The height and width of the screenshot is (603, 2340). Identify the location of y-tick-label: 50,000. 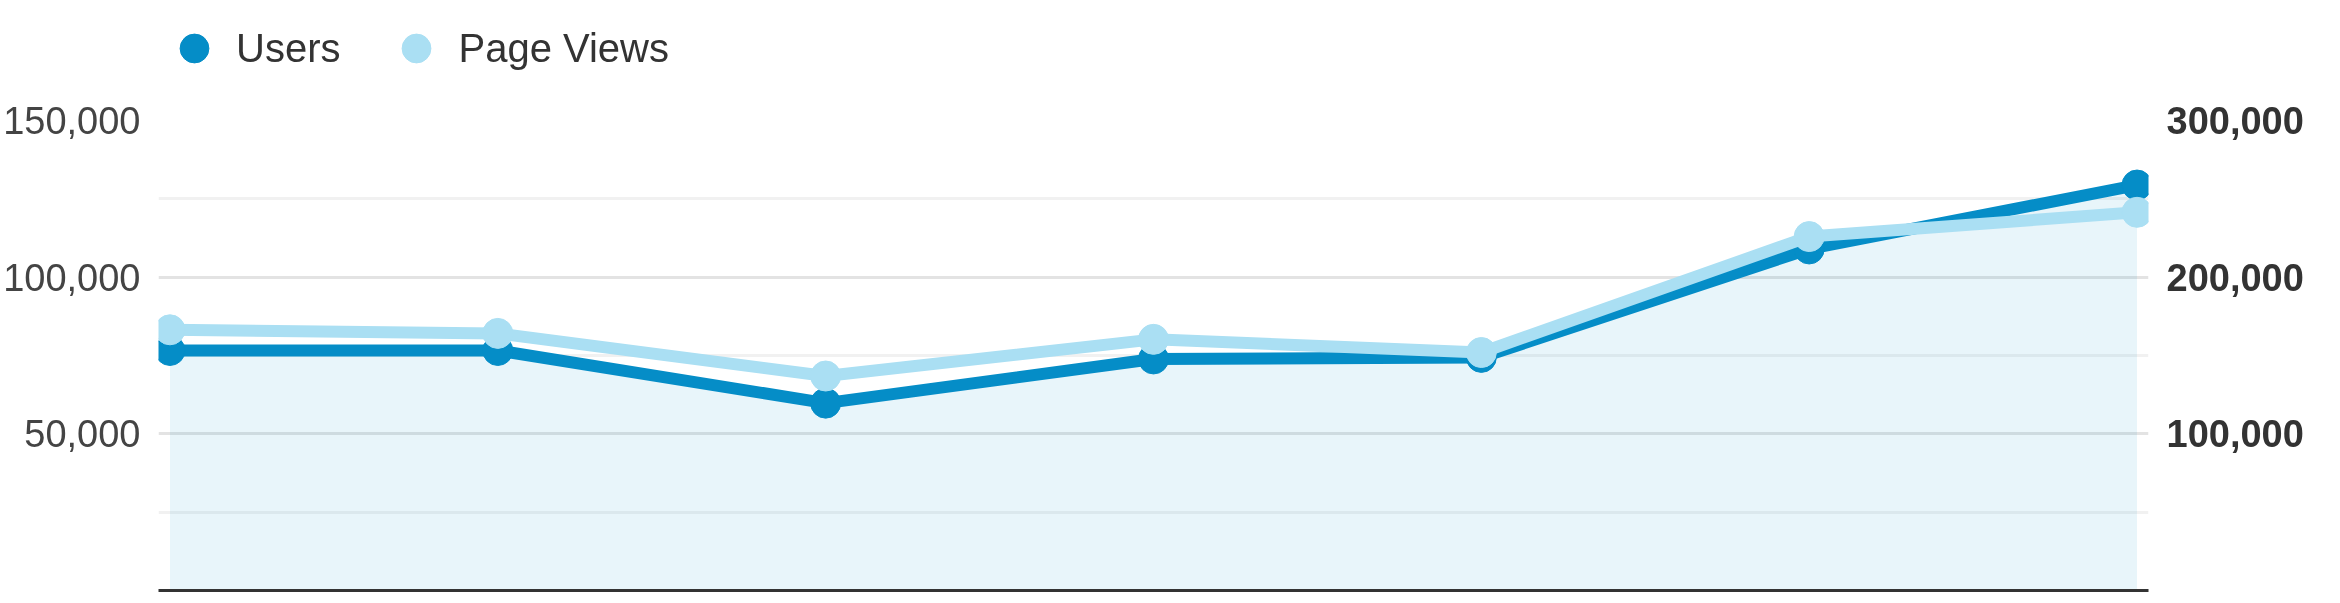
(82, 434).